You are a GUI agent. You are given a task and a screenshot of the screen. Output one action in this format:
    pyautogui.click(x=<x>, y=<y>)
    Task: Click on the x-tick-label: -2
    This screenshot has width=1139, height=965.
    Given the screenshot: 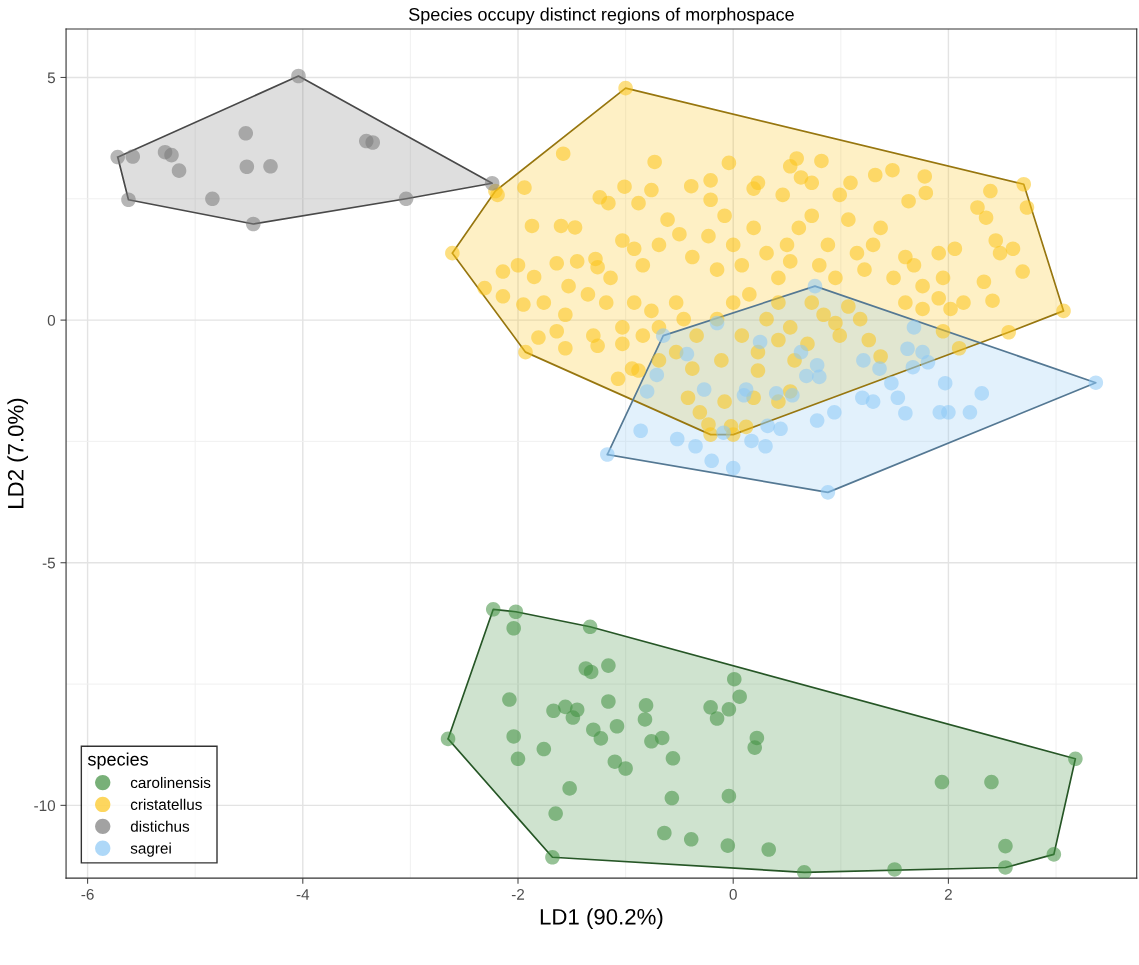 What is the action you would take?
    pyautogui.click(x=518, y=894)
    